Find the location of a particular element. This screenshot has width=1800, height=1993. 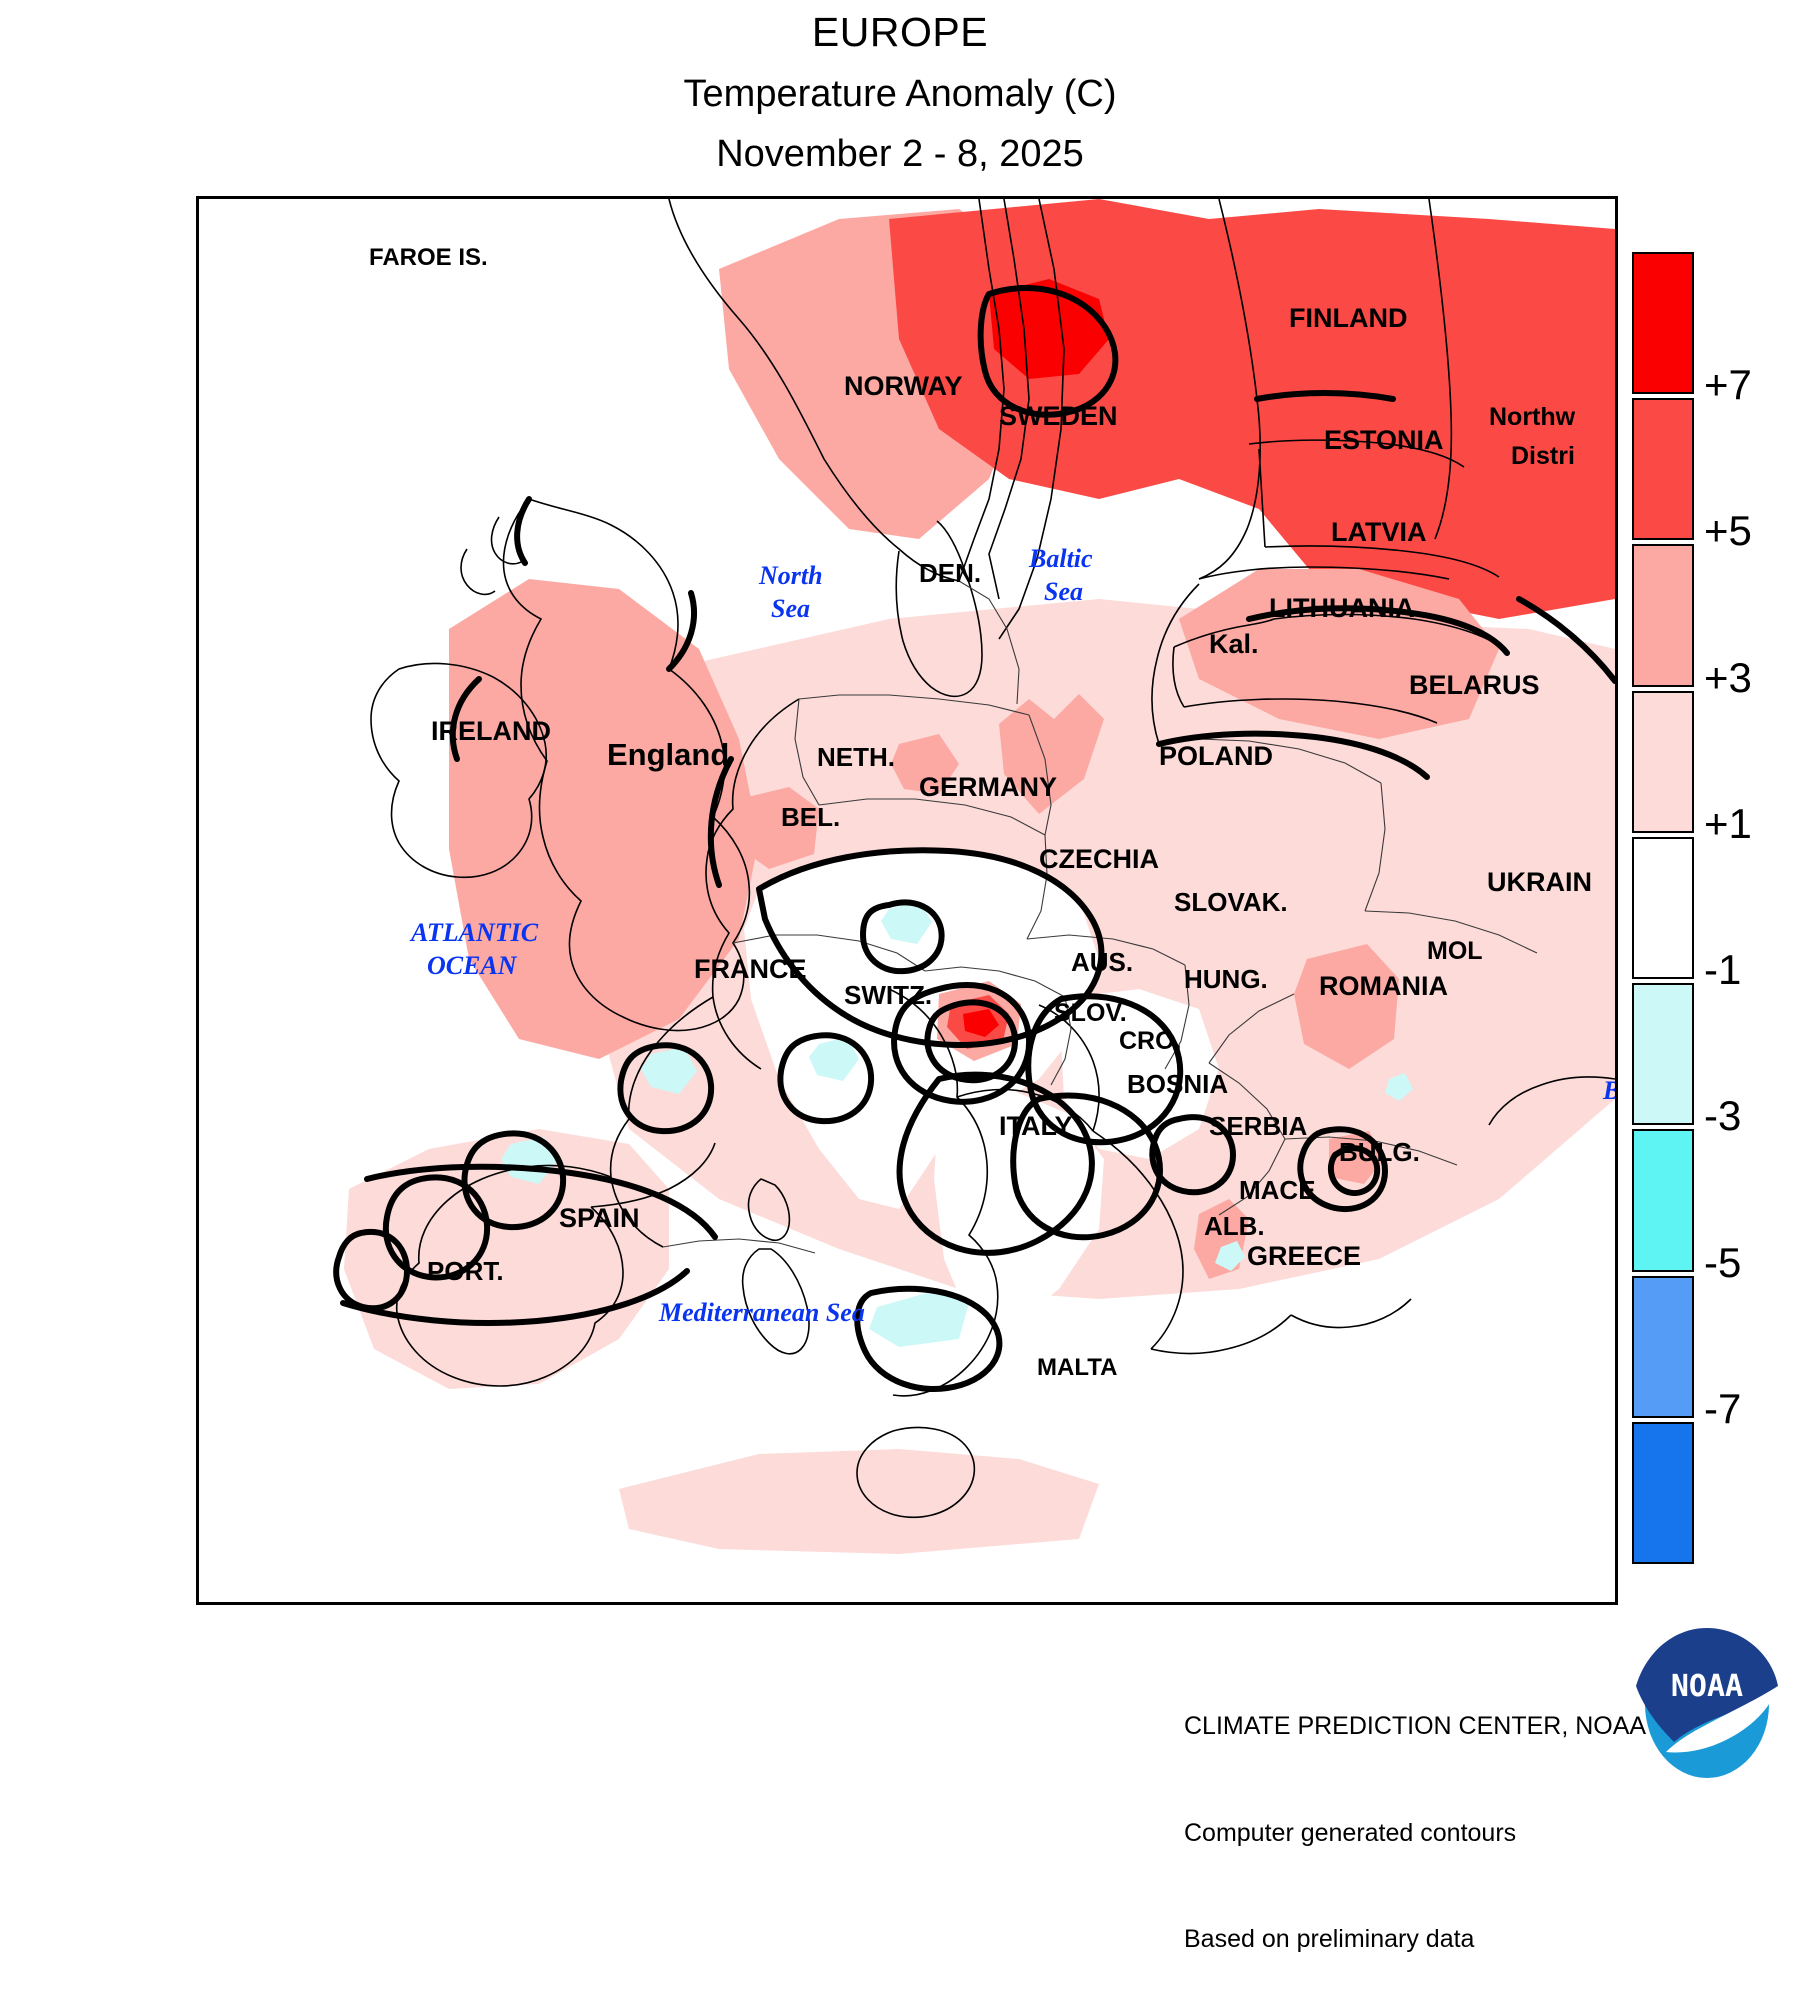

sea-label-ocean: OCEAN is located at coordinates (472, 965).